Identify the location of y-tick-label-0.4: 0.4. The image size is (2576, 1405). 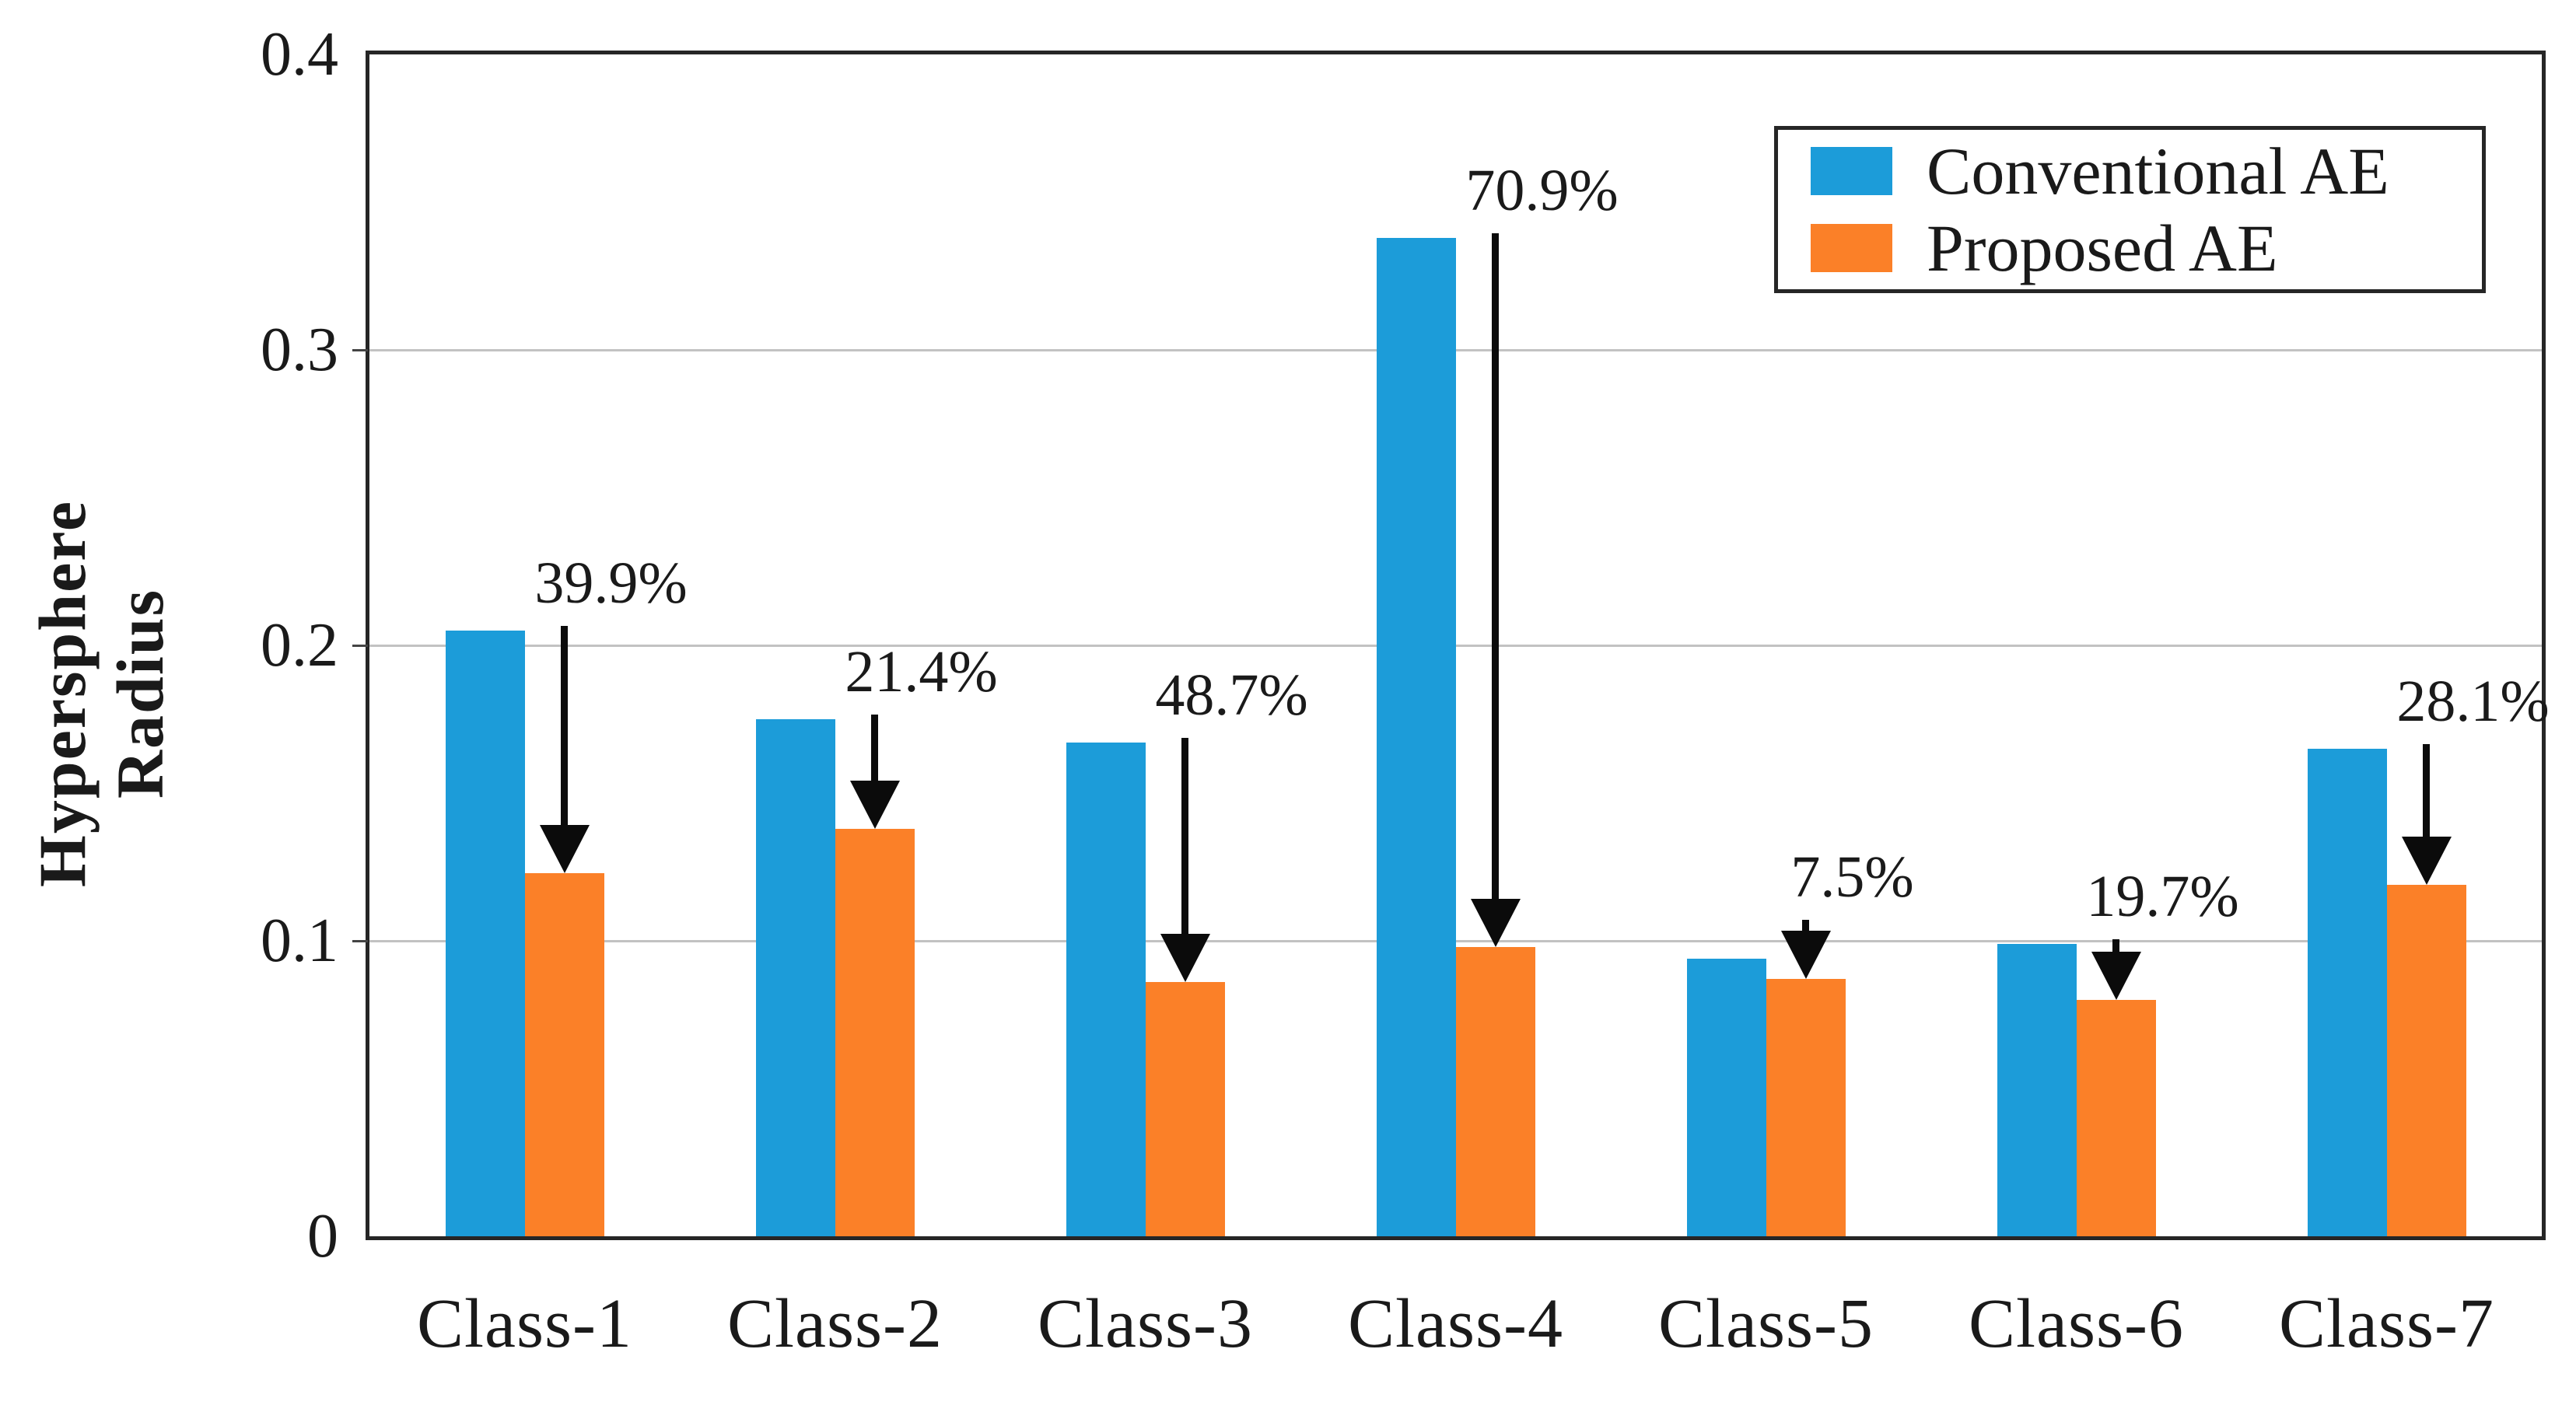
(300, 54).